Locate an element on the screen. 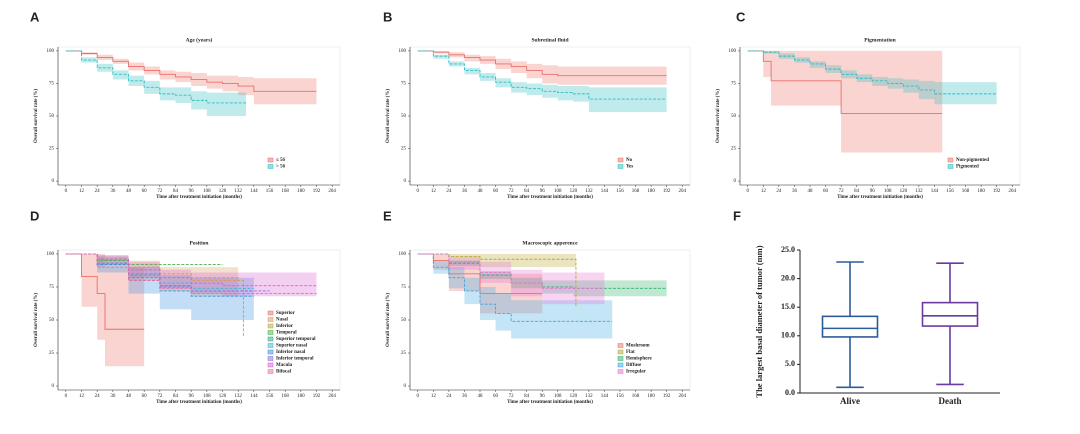 This screenshot has height=434, width=1080. legend-label: Pigmented is located at coordinates (967, 167).